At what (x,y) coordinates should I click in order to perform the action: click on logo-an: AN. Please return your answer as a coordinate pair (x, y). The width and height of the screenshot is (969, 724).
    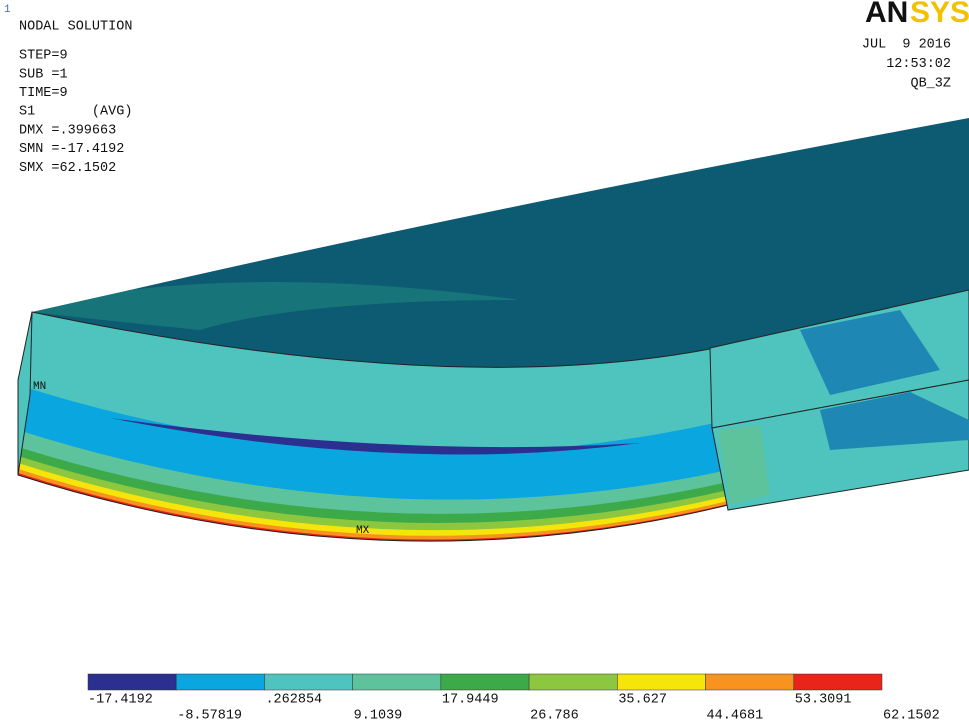
    Looking at the image, I should click on (886, 14).